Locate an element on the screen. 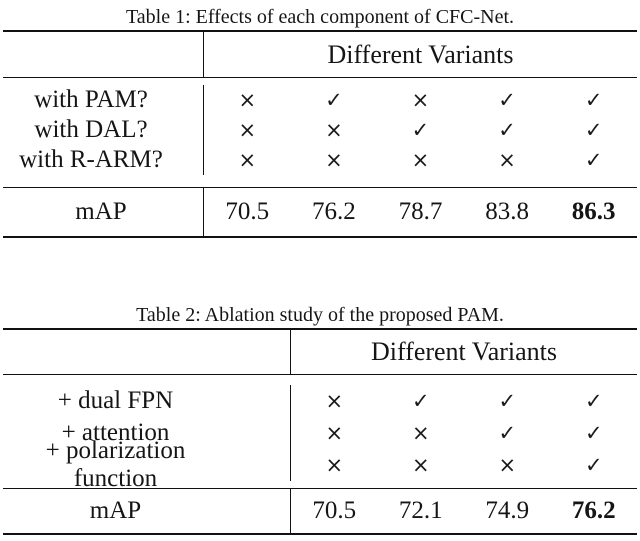  map-value: 76.2 is located at coordinates (334, 211).